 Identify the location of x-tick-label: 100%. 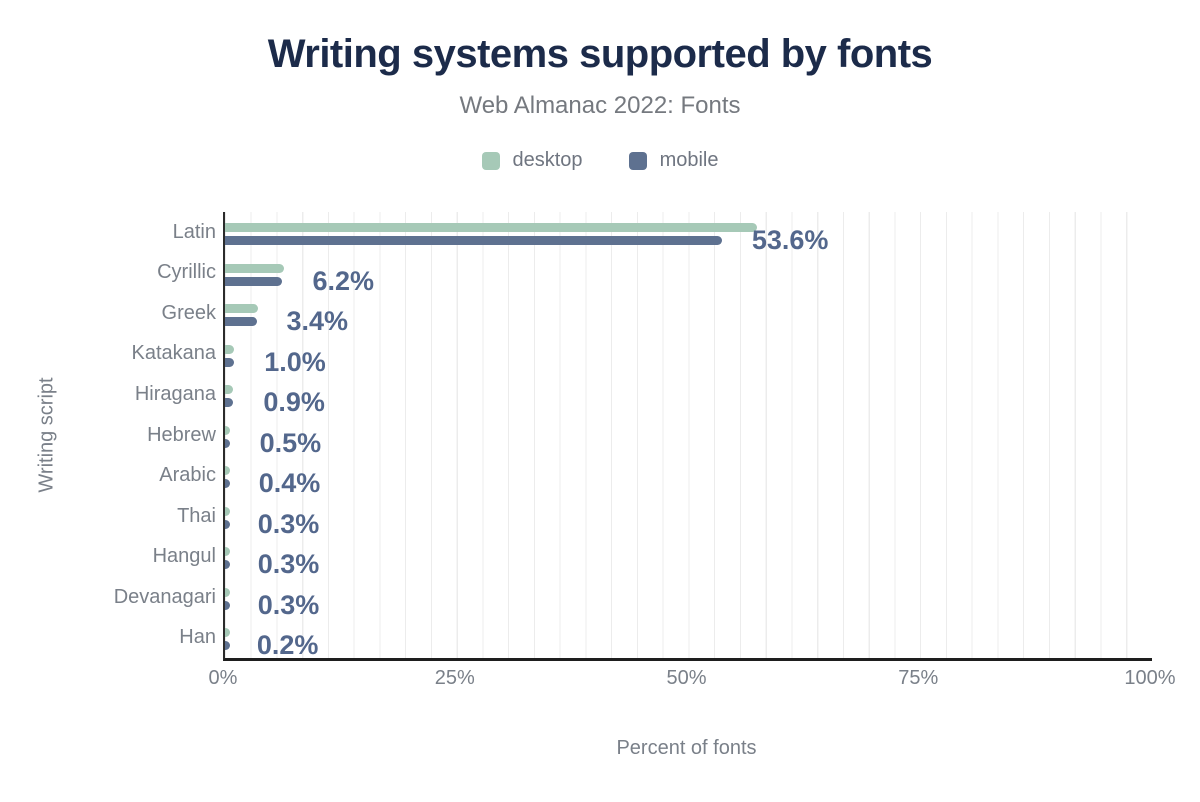
(1150, 678).